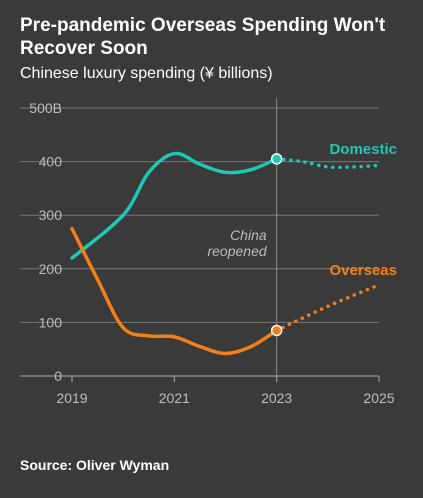  What do you see at coordinates (363, 149) in the screenshot?
I see `domestic-label: Domestic` at bounding box center [363, 149].